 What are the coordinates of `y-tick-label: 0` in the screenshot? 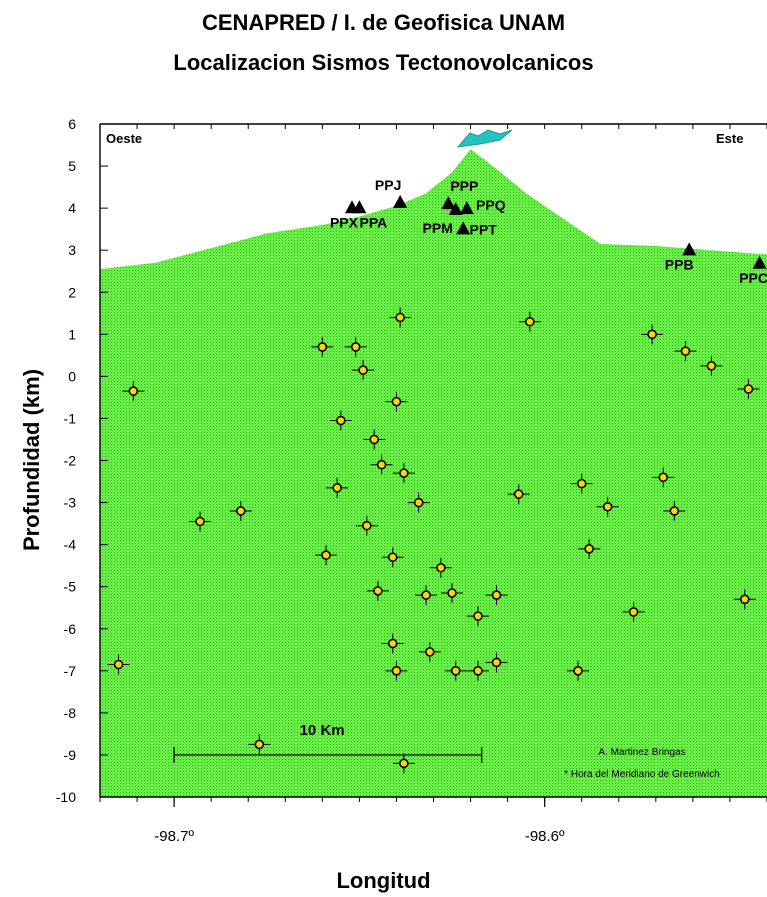 It's located at (72, 376).